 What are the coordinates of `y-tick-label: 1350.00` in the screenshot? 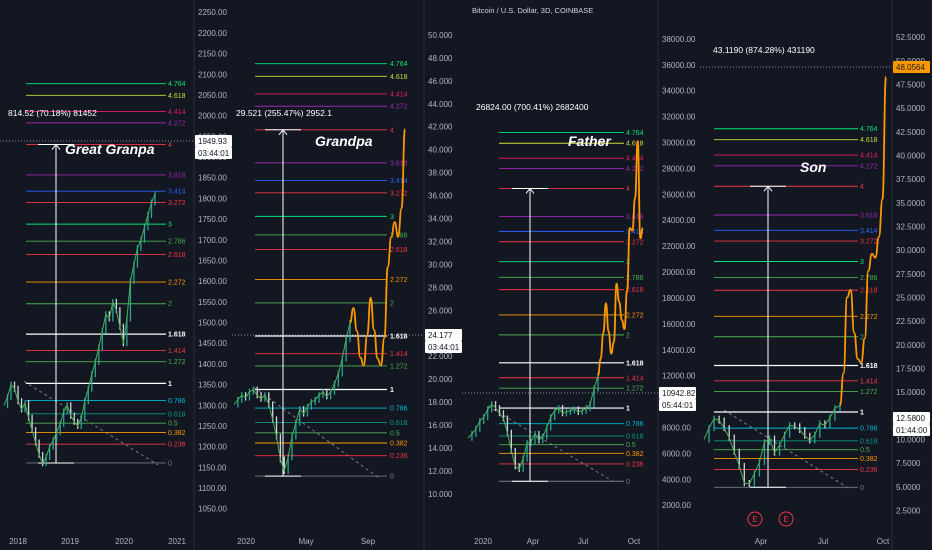 It's located at (212, 385).